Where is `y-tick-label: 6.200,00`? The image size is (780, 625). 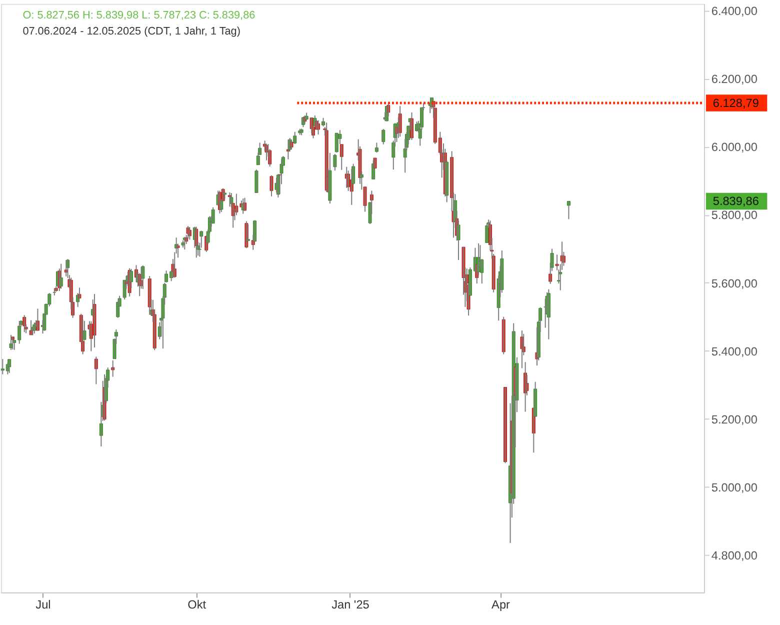
y-tick-label: 6.200,00 is located at coordinates (734, 79).